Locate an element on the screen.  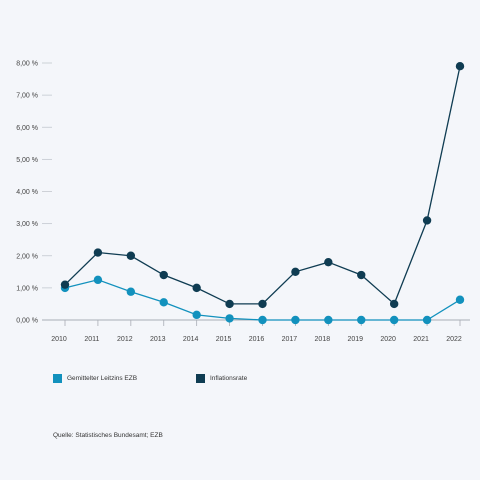
x-tick-label: 2014 is located at coordinates (191, 339).